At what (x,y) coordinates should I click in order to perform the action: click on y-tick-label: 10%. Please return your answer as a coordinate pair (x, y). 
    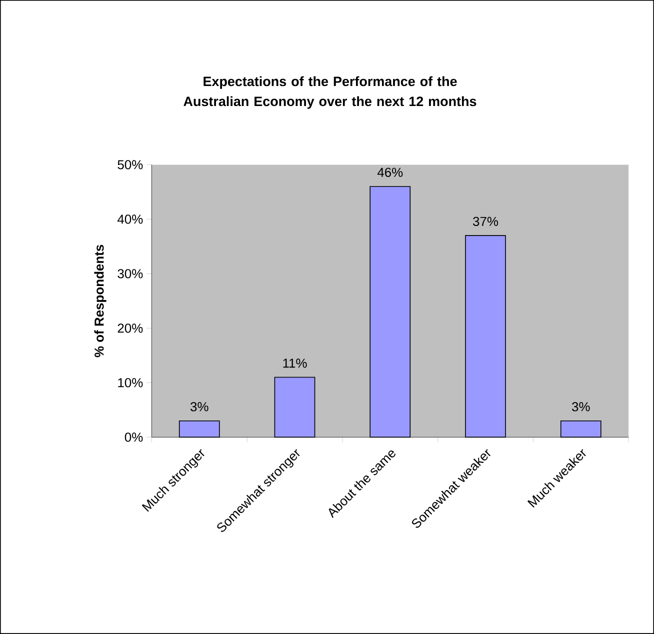
    Looking at the image, I should click on (130, 383).